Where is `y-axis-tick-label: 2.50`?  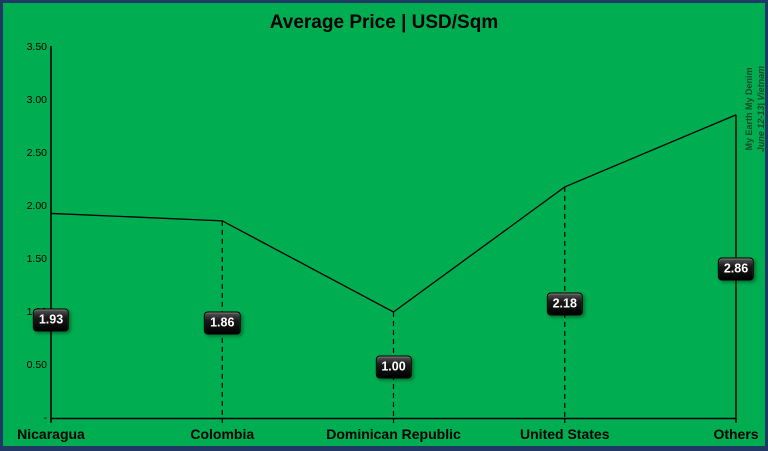 y-axis-tick-label: 2.50 is located at coordinates (36, 153).